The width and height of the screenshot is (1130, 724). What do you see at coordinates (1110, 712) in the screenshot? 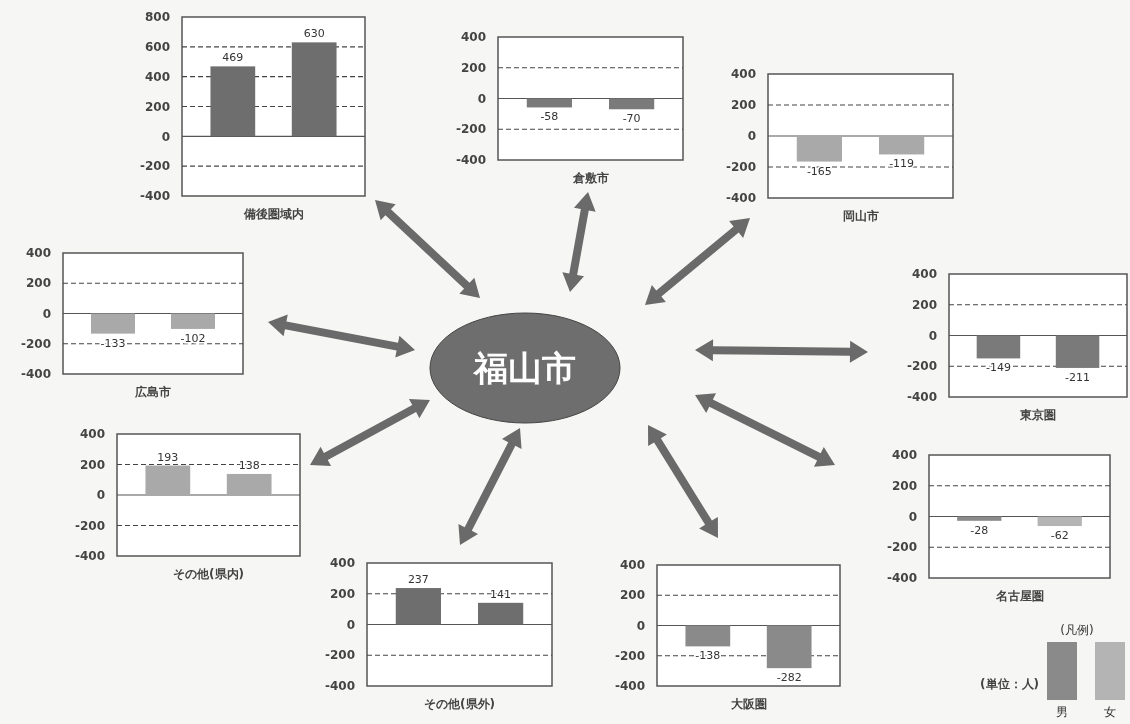
I see `text: 女` at bounding box center [1110, 712].